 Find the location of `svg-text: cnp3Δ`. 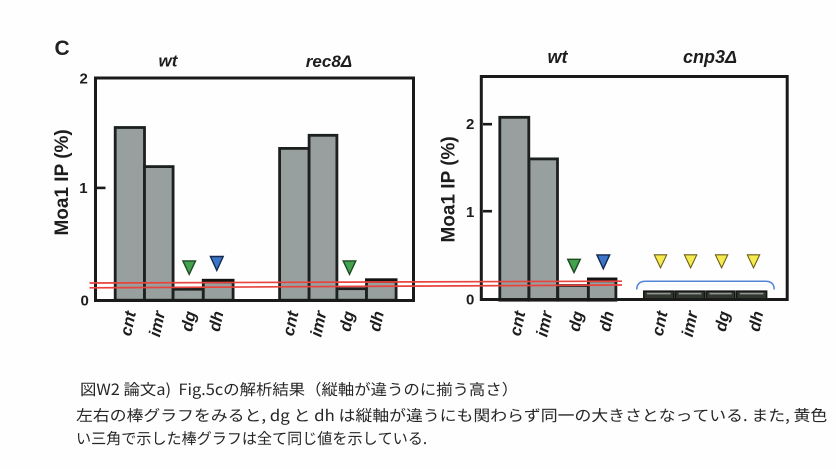

svg-text: cnp3Δ is located at coordinates (710, 57).